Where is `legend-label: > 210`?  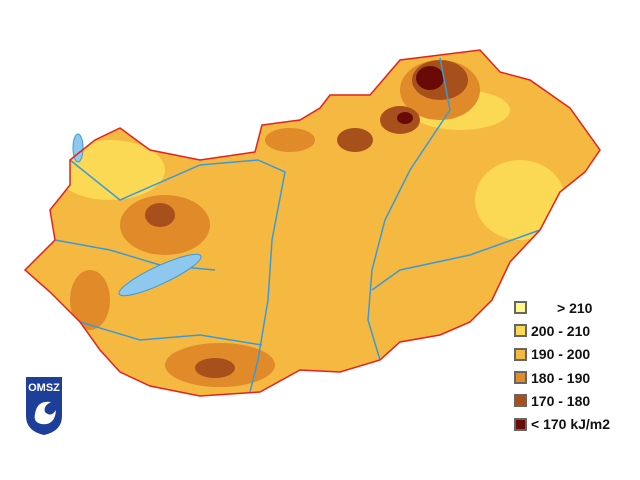
legend-label: > 210 is located at coordinates (575, 307).